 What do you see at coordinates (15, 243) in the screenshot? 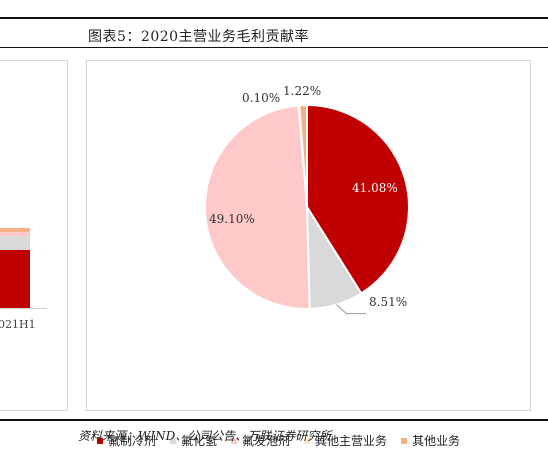
I see `left-bar-gray` at bounding box center [15, 243].